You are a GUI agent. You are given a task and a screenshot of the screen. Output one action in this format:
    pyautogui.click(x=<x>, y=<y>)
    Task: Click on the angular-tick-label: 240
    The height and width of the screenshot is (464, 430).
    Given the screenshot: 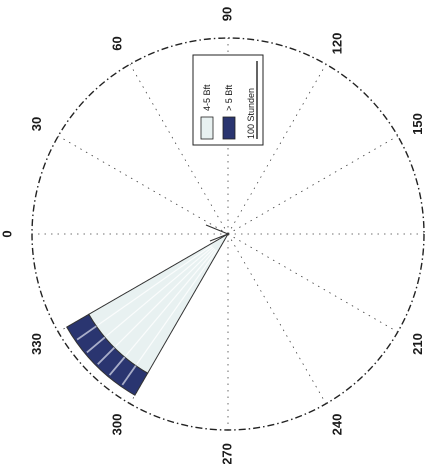 What is the action you would take?
    pyautogui.click(x=336, y=425)
    